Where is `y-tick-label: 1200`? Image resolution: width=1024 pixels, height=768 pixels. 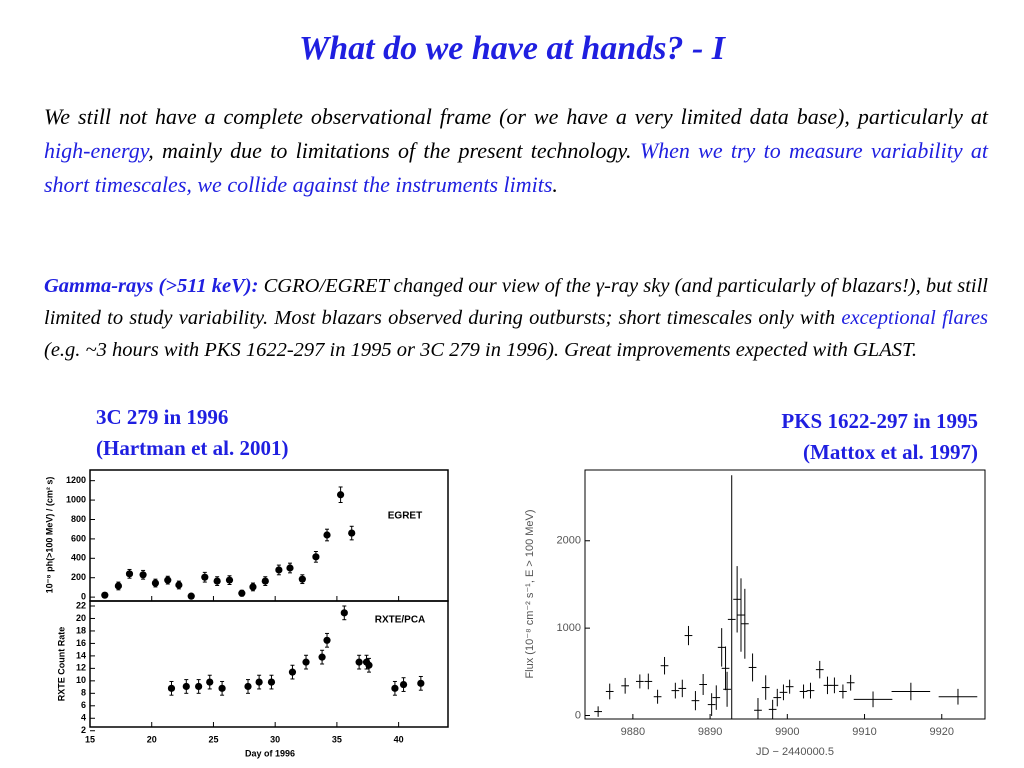 y-tick-label: 1200 is located at coordinates (76, 480).